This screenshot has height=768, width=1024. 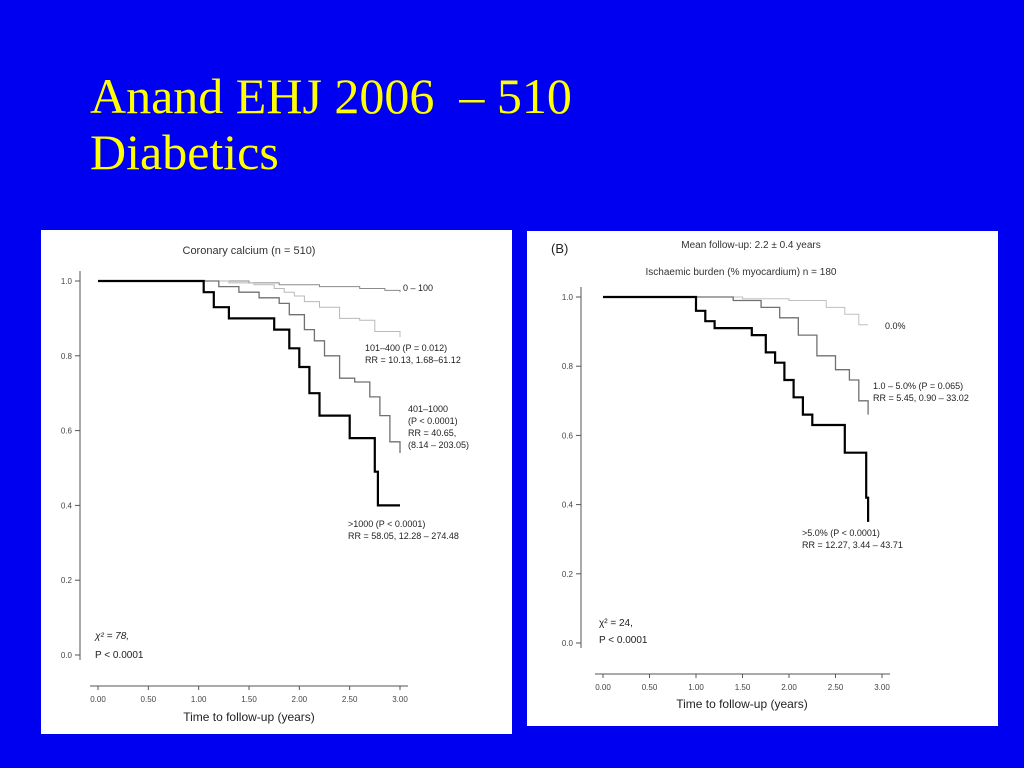 What do you see at coordinates (111, 636) in the screenshot?
I see `stats-line-1: χ² = 78,` at bounding box center [111, 636].